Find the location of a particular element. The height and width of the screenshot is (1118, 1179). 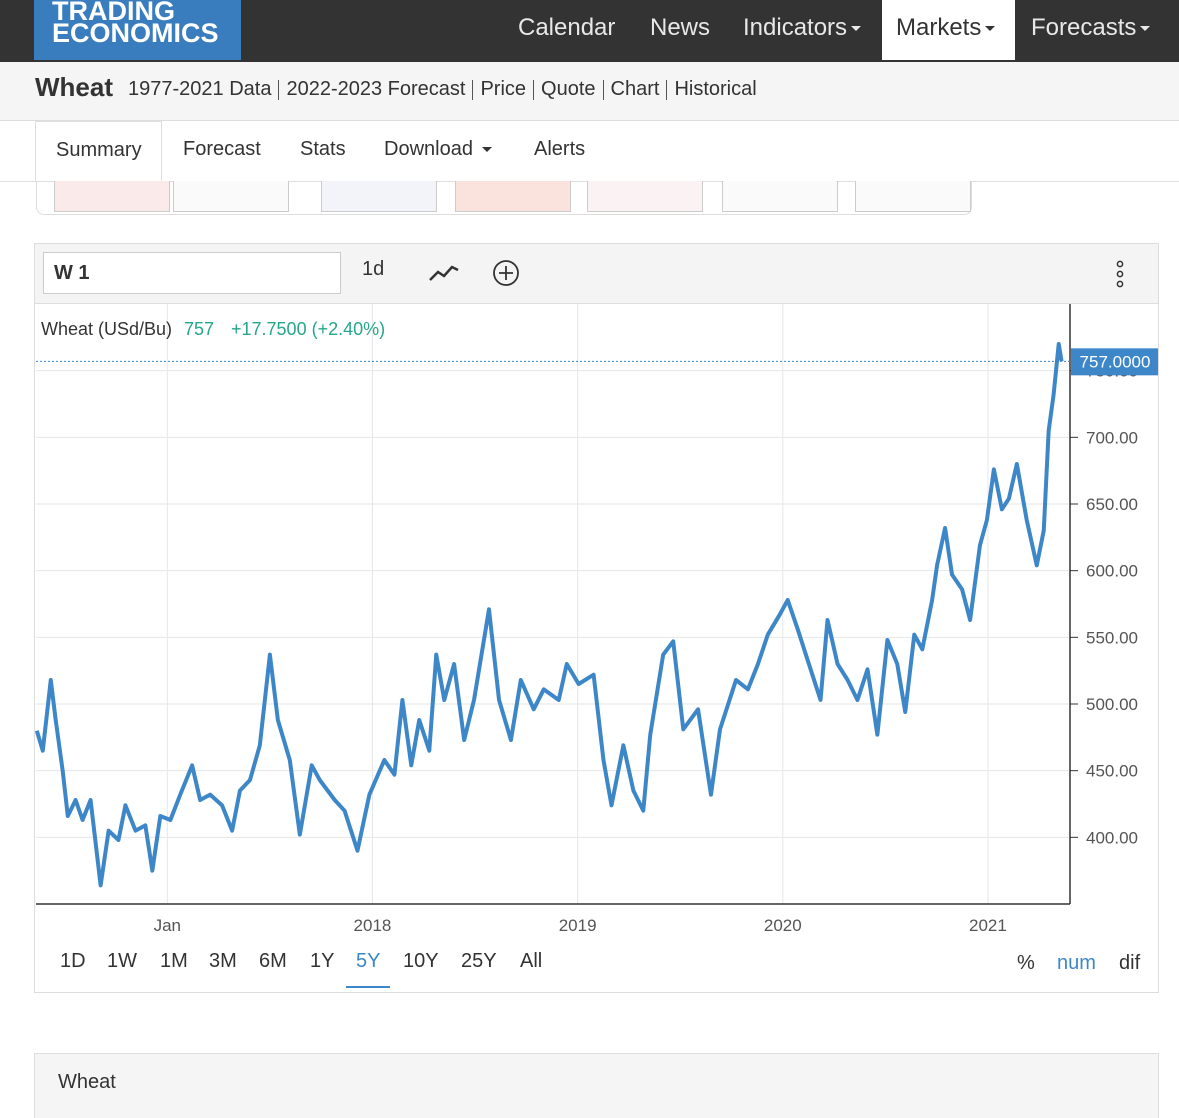

nav-link: Calendar is located at coordinates (567, 27).